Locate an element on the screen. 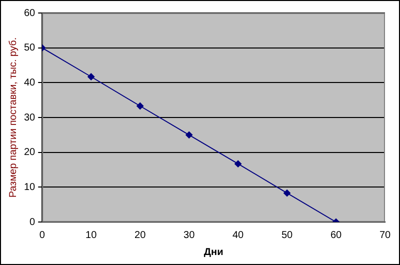 This screenshot has height=265, width=400. y-axis-title: Размер партии поставки, тыс. руб. is located at coordinates (13, 117).